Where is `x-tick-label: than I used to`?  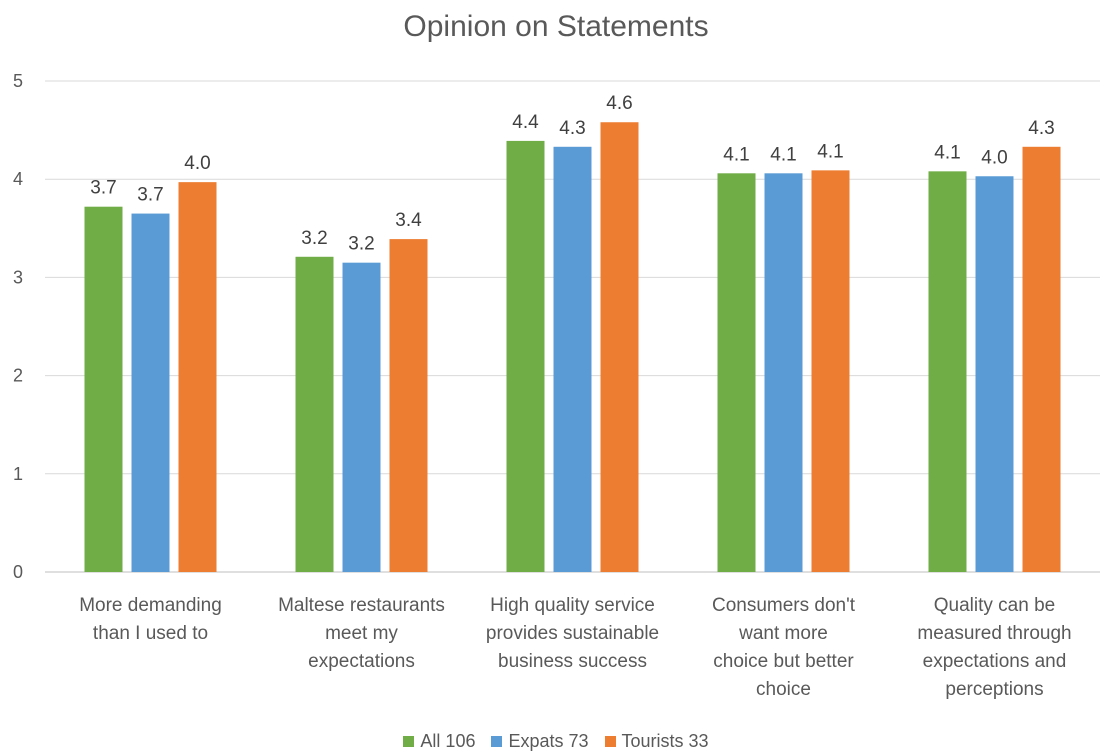 x-tick-label: than I used to is located at coordinates (150, 633).